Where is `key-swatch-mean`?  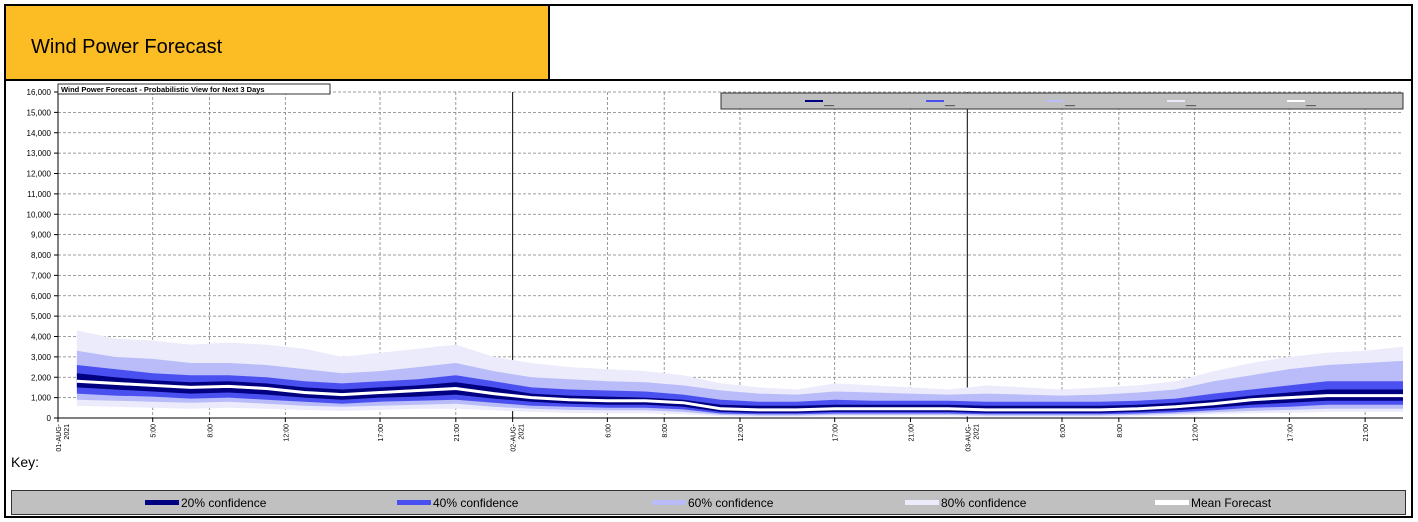
key-swatch-mean is located at coordinates (1172, 502).